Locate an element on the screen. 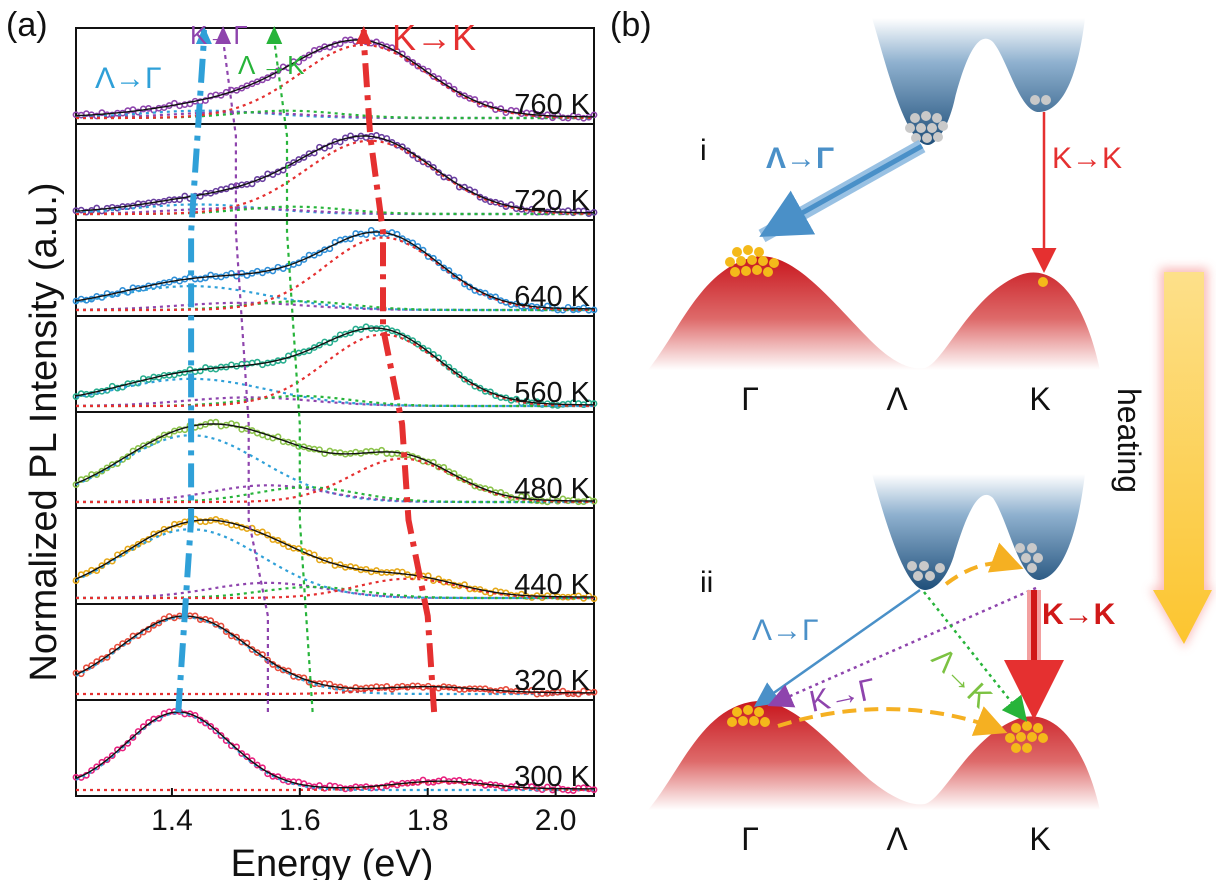  spectrum-panel: 320 K is located at coordinates (335, 652).